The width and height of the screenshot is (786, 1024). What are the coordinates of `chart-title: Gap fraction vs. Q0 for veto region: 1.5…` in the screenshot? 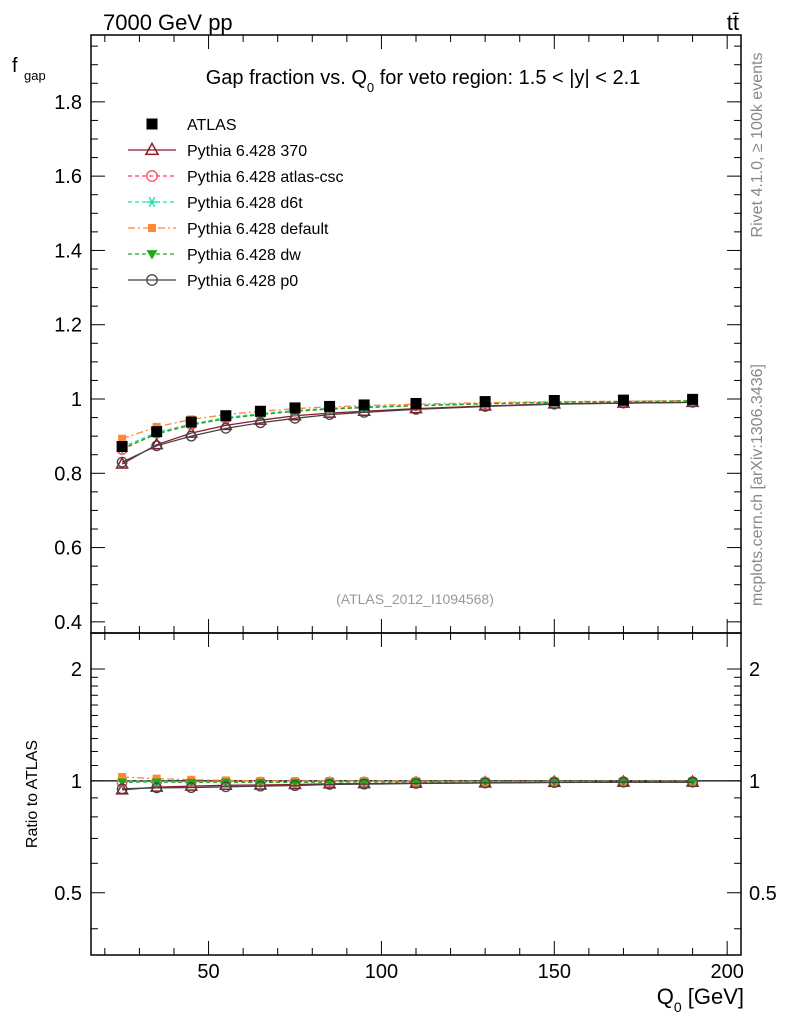 It's located at (423, 81).